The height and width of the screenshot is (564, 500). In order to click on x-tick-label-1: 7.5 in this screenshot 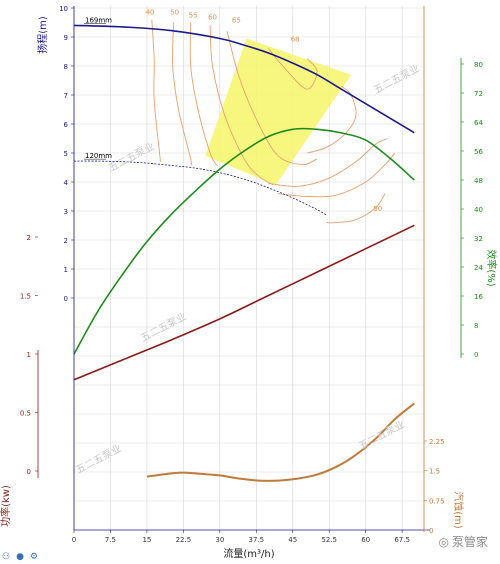, I will do `click(110, 540)`.